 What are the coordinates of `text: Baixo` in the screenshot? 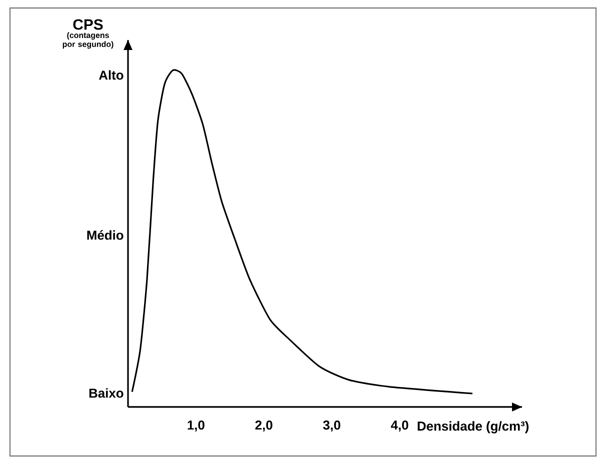 It's located at (106, 393).